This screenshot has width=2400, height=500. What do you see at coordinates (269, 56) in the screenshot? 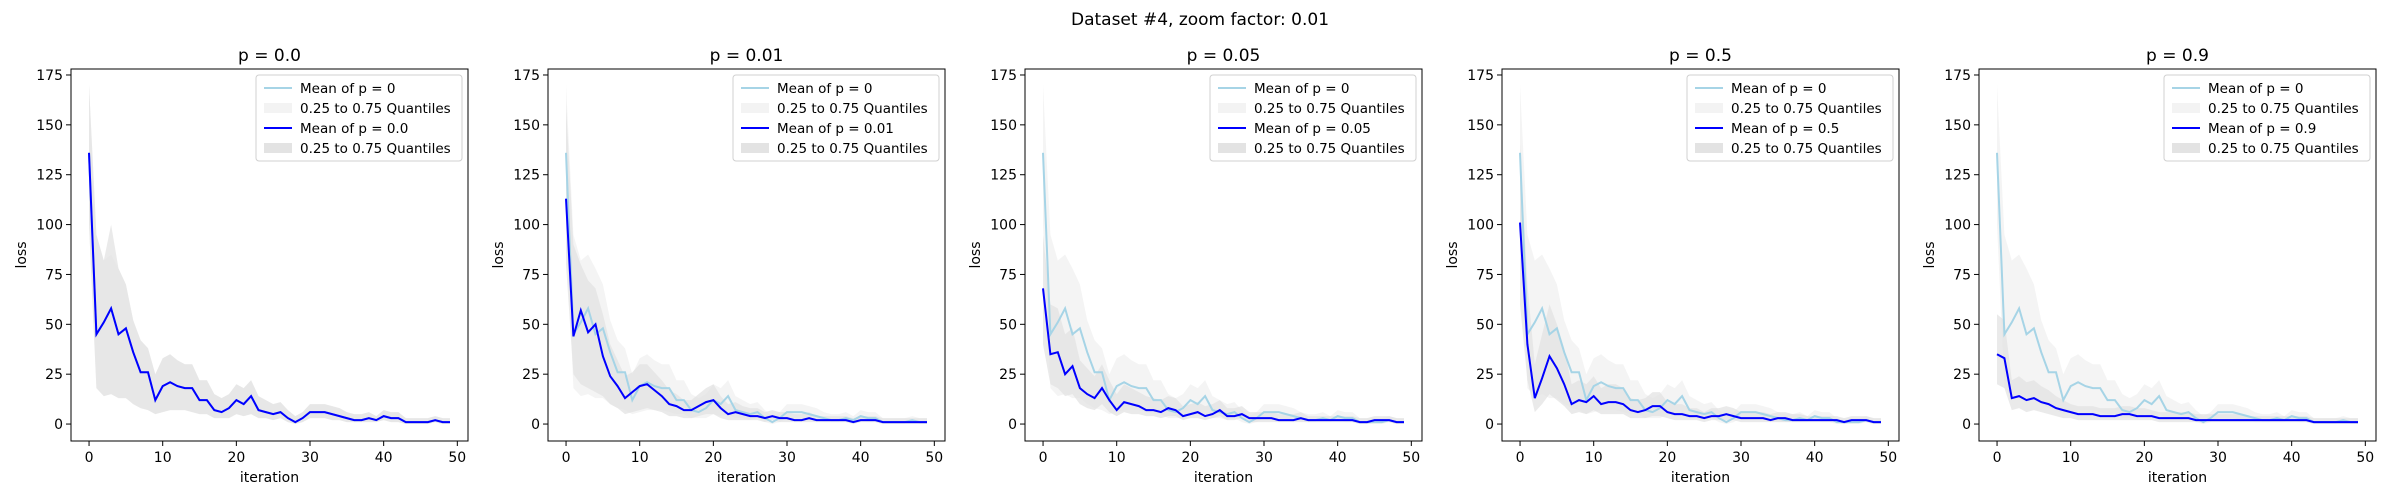
I see `subplot-title: p = 0.0` at bounding box center [269, 56].